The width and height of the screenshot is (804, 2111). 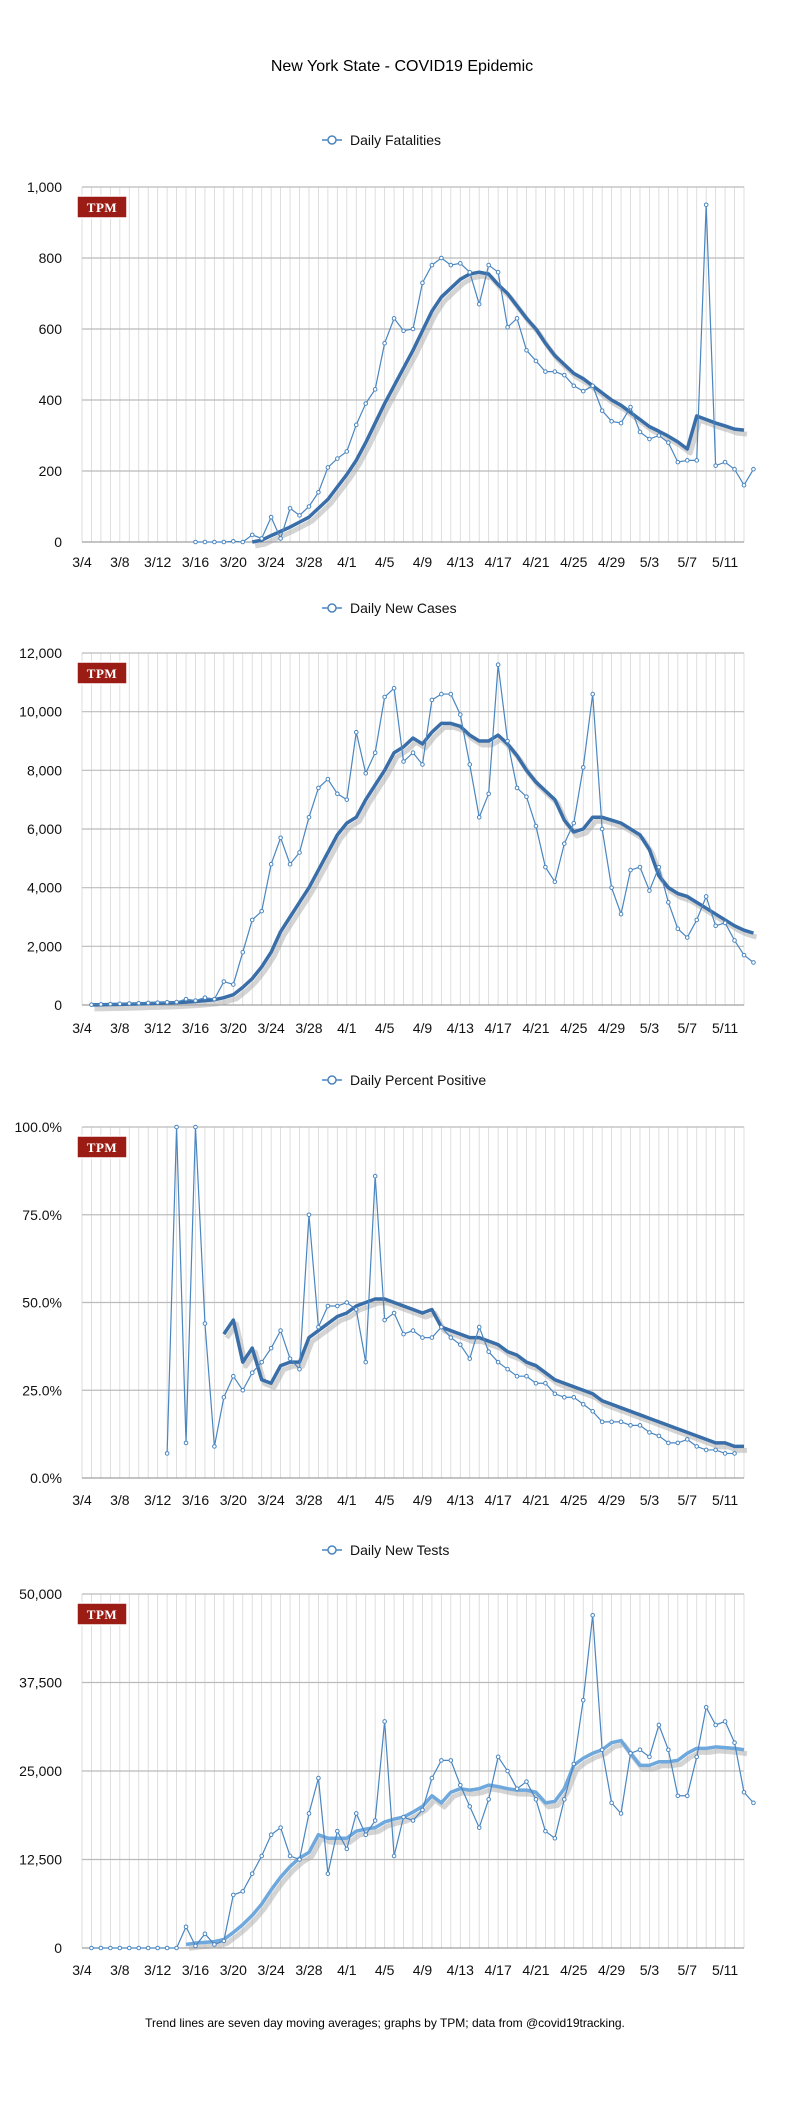 I want to click on legend: Daily New Tests, so click(x=385, y=1550).